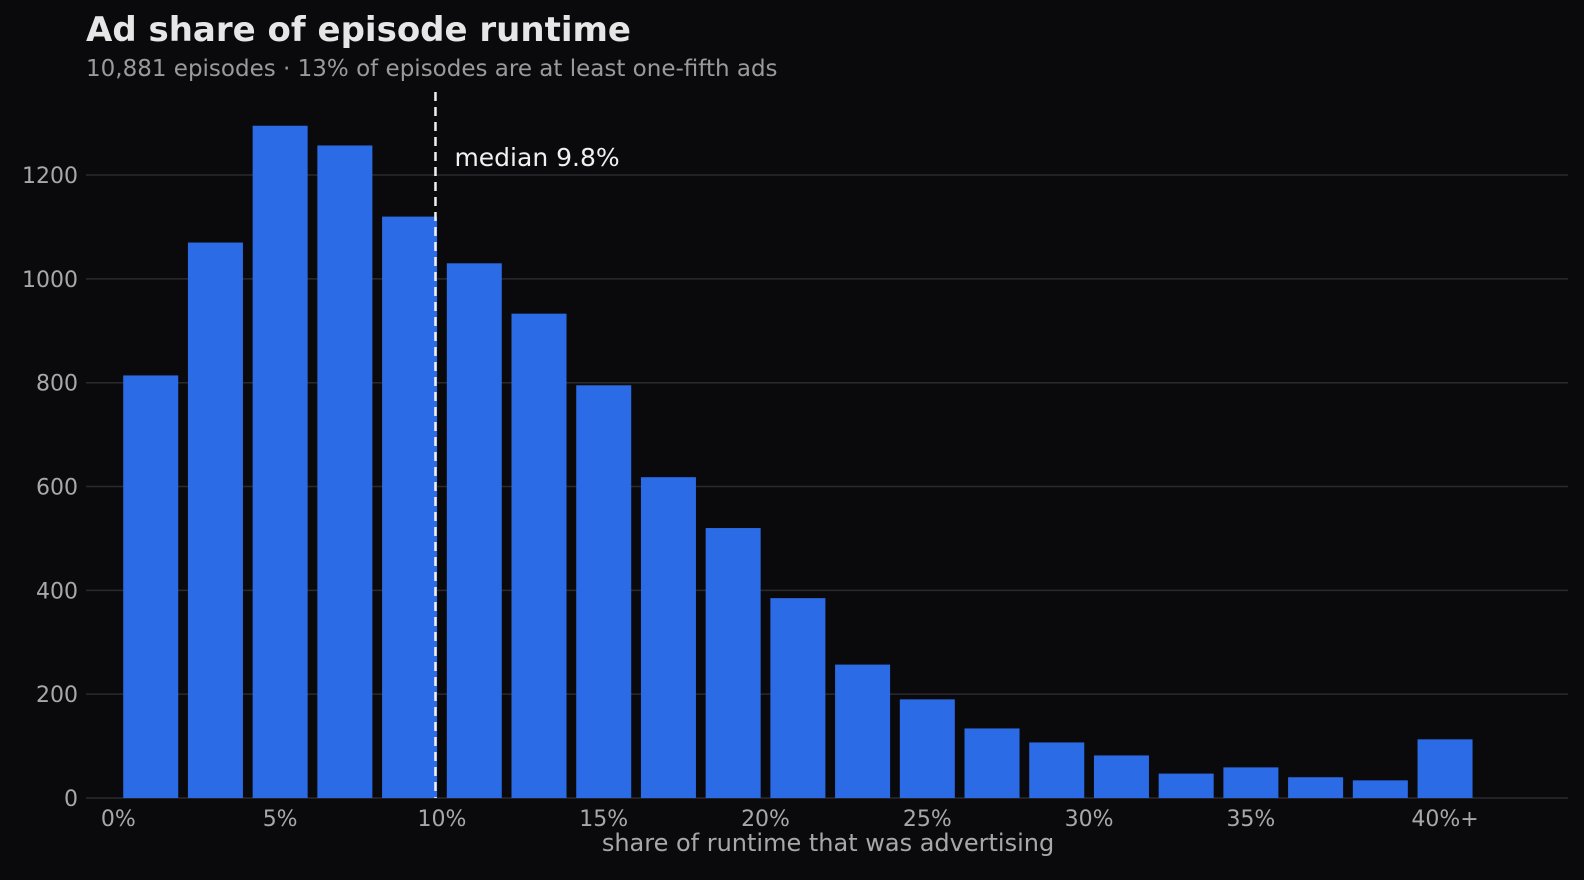  What do you see at coordinates (118, 819) in the screenshot?
I see `x-tick-label: 0%` at bounding box center [118, 819].